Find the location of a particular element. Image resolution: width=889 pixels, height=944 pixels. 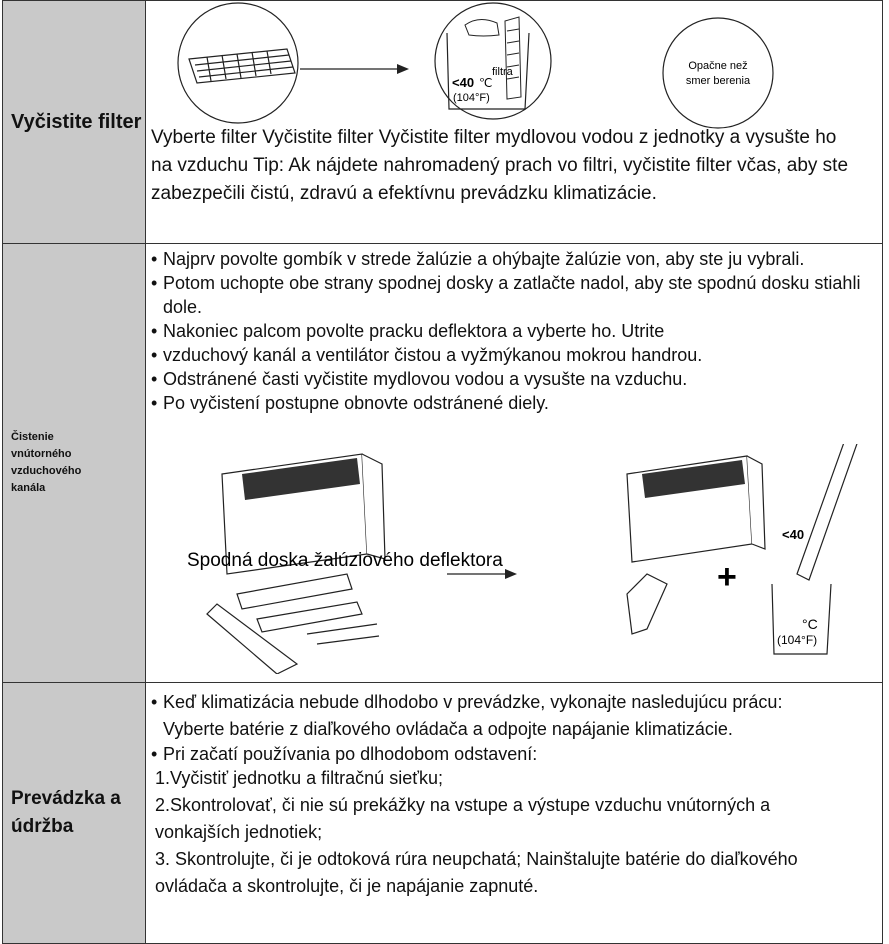

direction-note: smer berenia is located at coordinates (718, 81).